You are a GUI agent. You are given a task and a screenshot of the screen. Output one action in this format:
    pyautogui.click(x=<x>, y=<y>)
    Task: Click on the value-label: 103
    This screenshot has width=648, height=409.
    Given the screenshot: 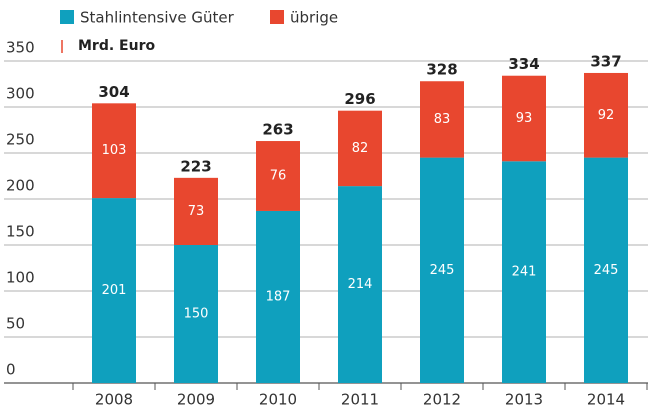 What is the action you would take?
    pyautogui.click(x=114, y=150)
    